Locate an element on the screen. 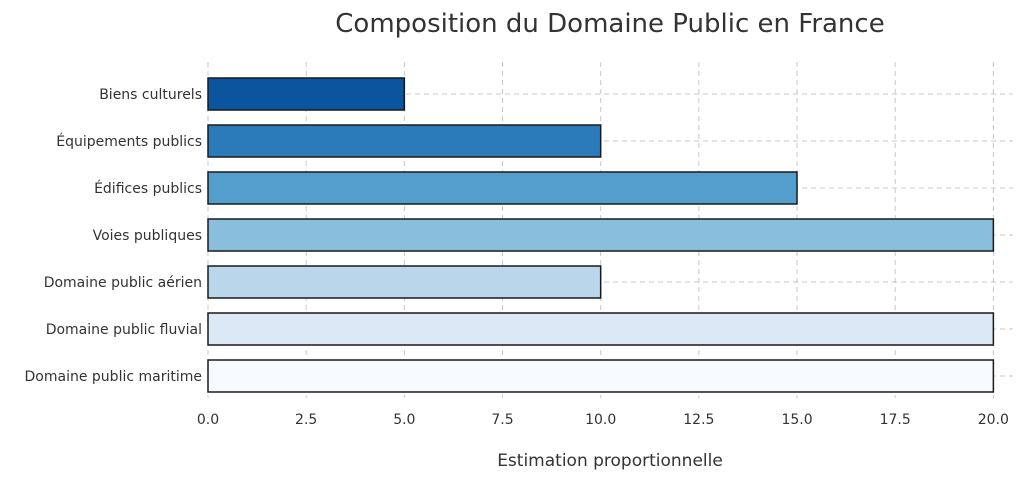 The height and width of the screenshot is (484, 1024). y-tick-label: Équipements publics is located at coordinates (129, 141).